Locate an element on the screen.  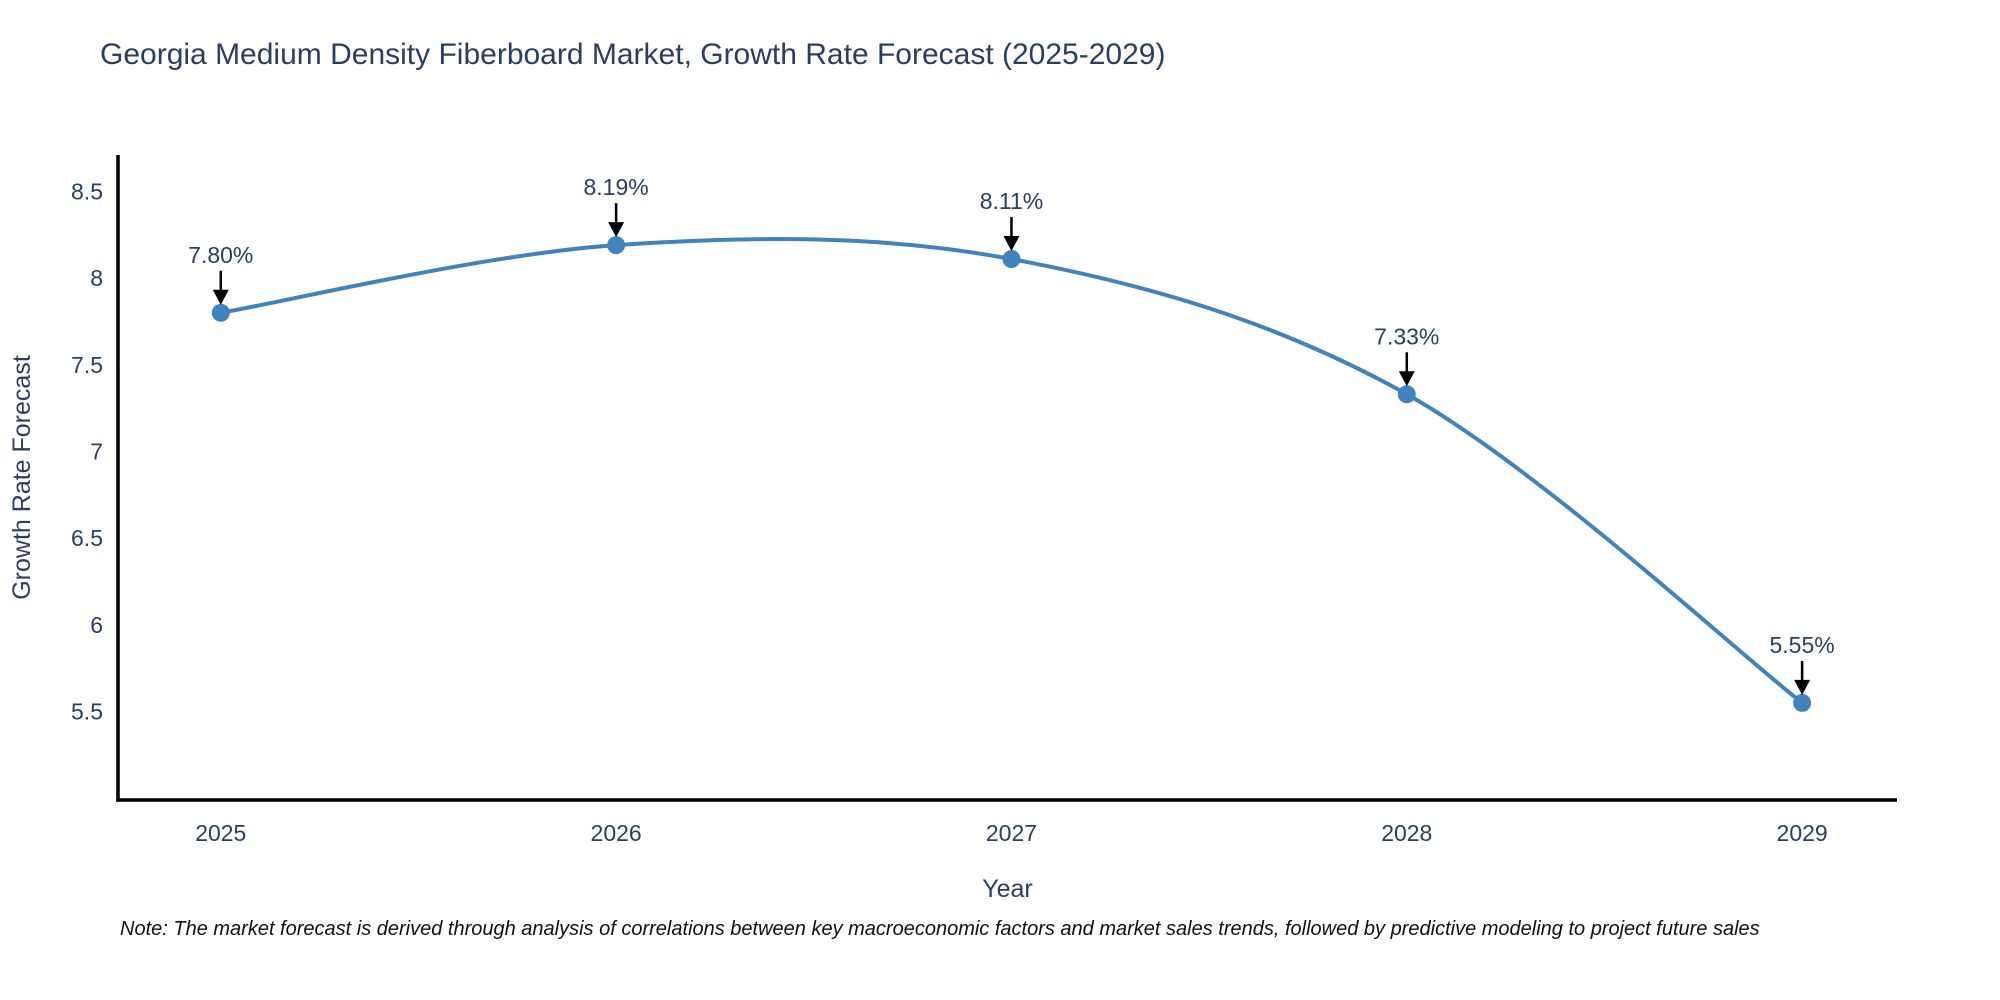
annotation-label: 8.19% is located at coordinates (616, 187).